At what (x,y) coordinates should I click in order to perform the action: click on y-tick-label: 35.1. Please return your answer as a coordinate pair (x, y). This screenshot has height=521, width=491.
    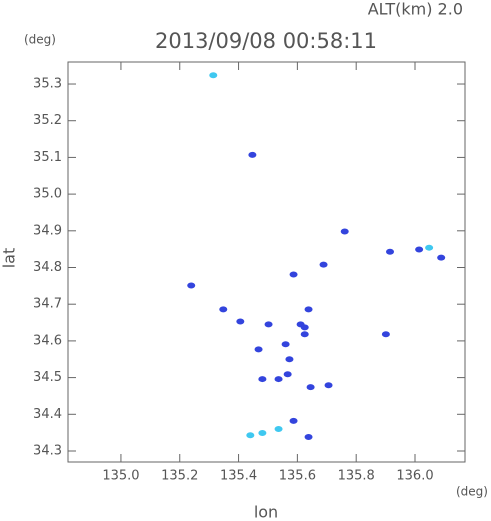
    Looking at the image, I should click on (47, 157).